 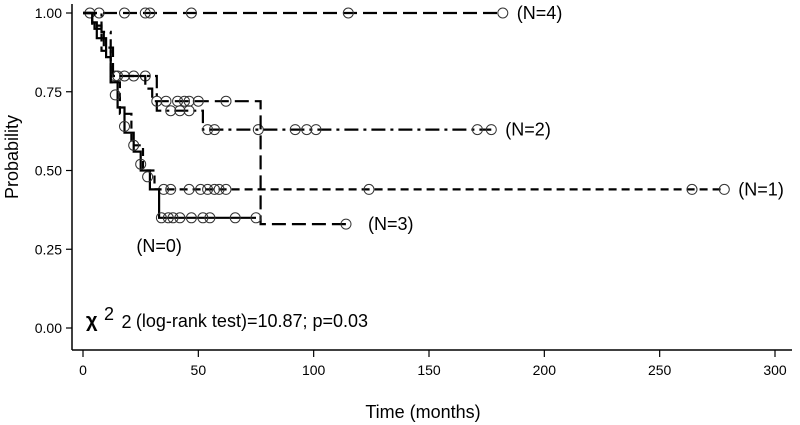 I want to click on x-tick-label: 150, so click(x=429, y=370).